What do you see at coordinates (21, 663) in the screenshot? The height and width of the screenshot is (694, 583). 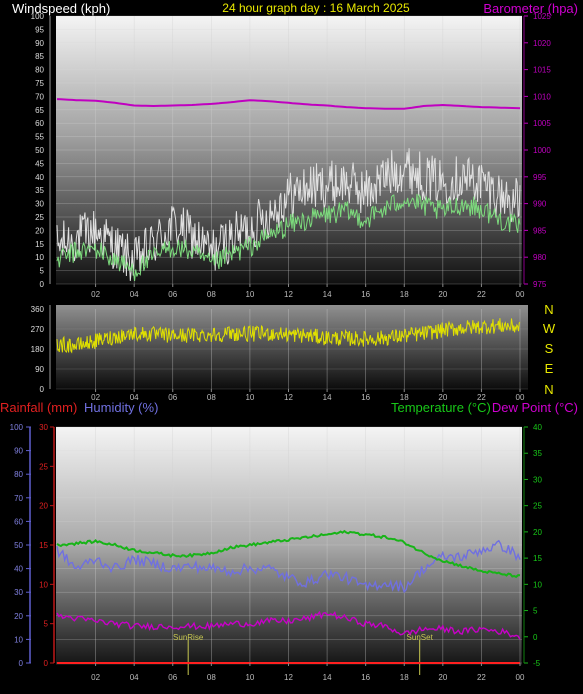 I see `humidity-ytick-label: 0` at bounding box center [21, 663].